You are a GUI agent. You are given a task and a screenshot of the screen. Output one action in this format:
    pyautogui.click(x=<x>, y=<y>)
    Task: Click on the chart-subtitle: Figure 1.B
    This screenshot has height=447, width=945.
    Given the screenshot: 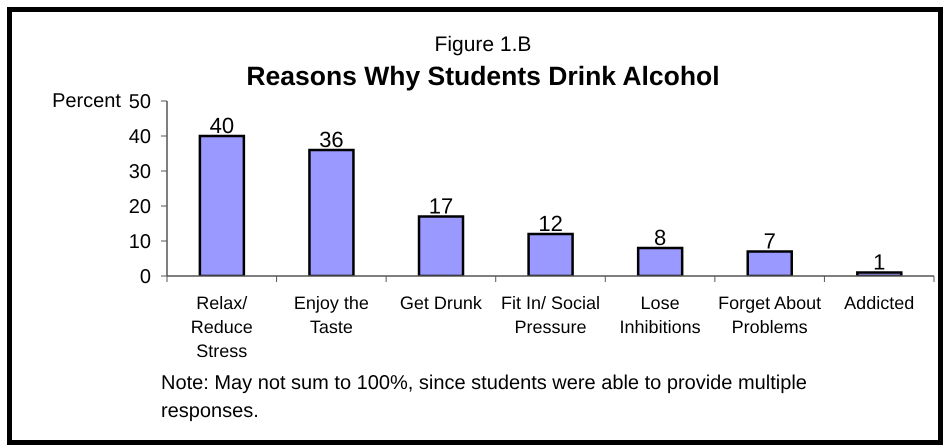 What is the action you would take?
    pyautogui.click(x=483, y=45)
    